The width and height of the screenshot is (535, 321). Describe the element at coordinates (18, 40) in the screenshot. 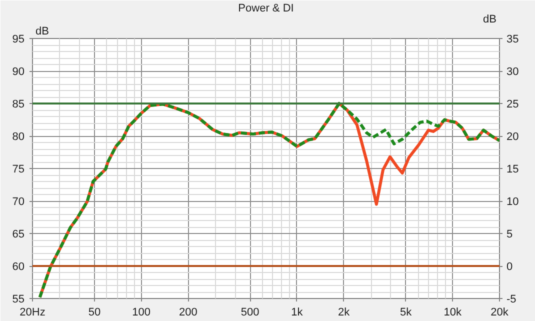

I see `y-tick-label: 95` at that location.